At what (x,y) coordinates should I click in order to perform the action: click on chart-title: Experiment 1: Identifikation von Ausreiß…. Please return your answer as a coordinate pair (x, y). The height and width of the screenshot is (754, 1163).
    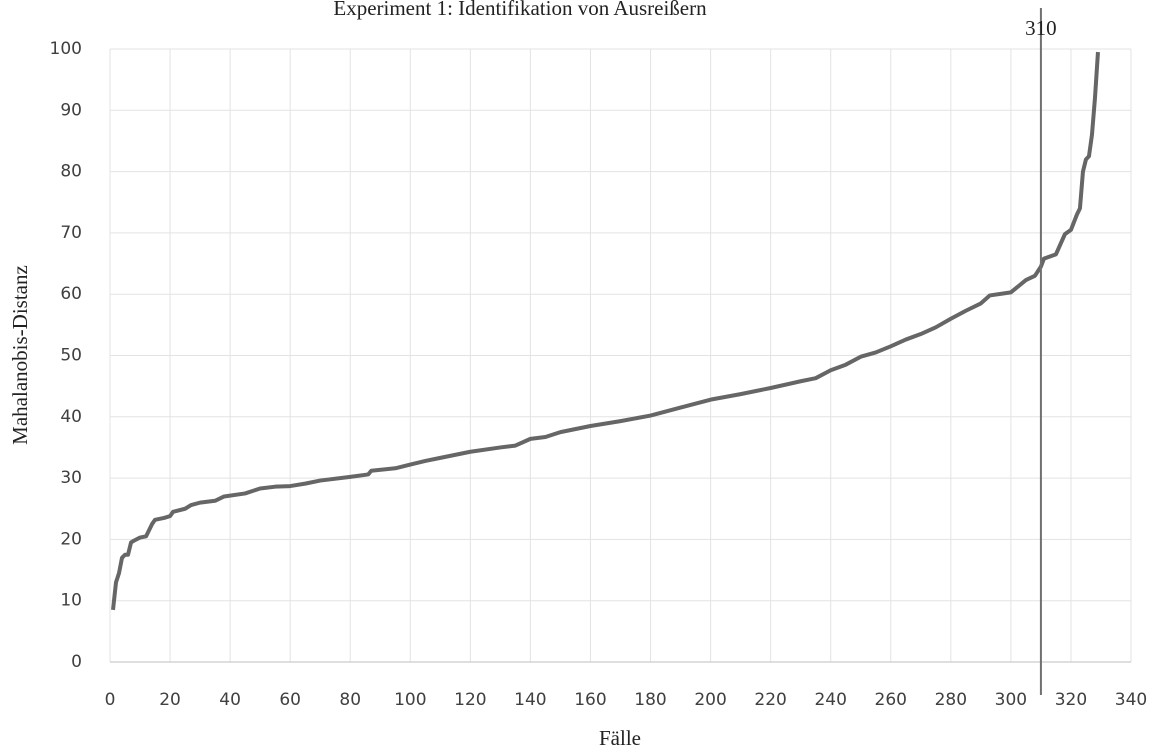
    Looking at the image, I should click on (520, 10).